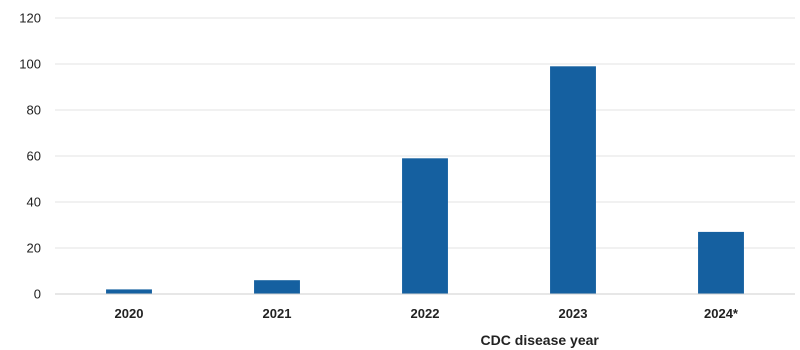 This screenshot has width=800, height=350. I want to click on bar-2020, so click(129, 291).